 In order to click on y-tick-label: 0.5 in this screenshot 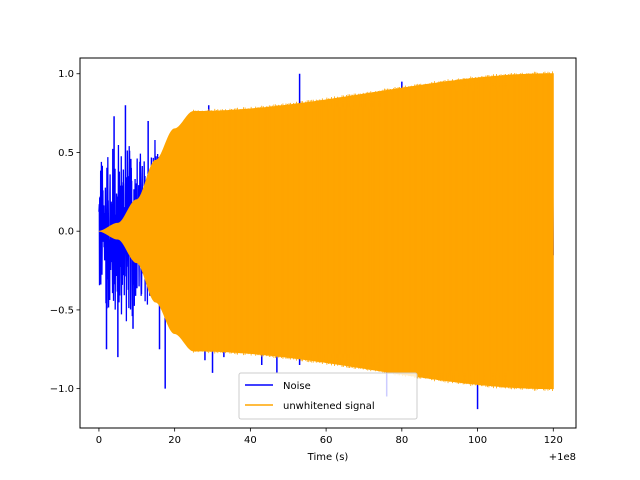, I will do `click(66, 153)`.